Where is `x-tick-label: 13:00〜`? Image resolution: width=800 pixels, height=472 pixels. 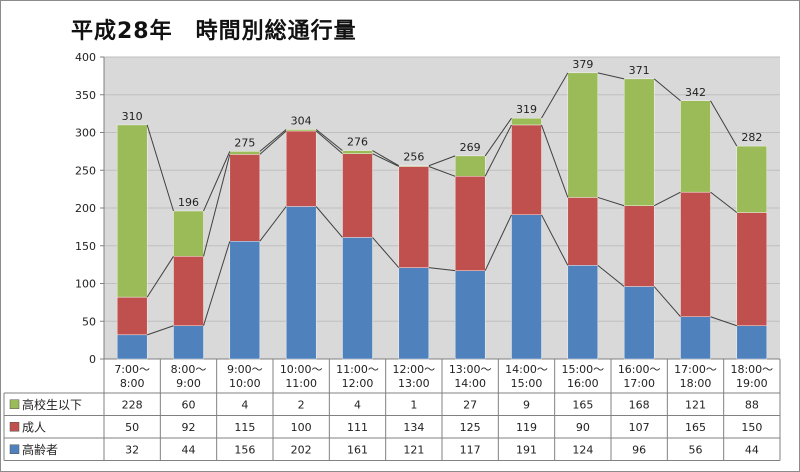
x-tick-label: 13:00〜 is located at coordinates (470, 369).